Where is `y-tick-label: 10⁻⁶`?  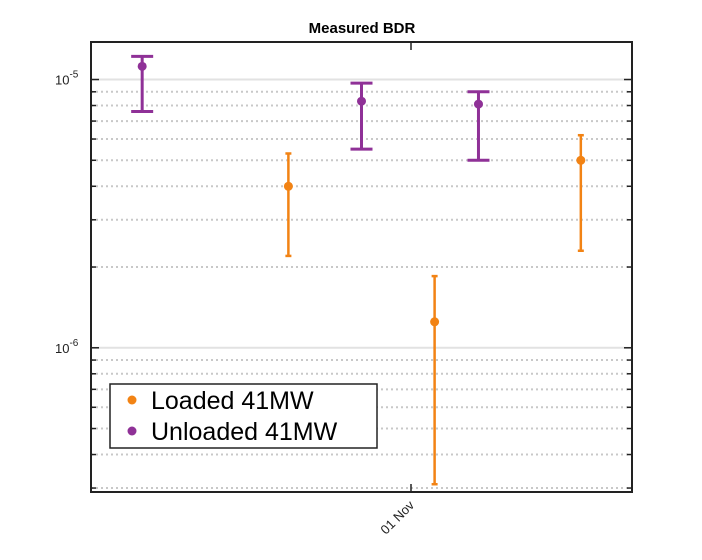
y-tick-label: 10⁻⁶ is located at coordinates (67, 347).